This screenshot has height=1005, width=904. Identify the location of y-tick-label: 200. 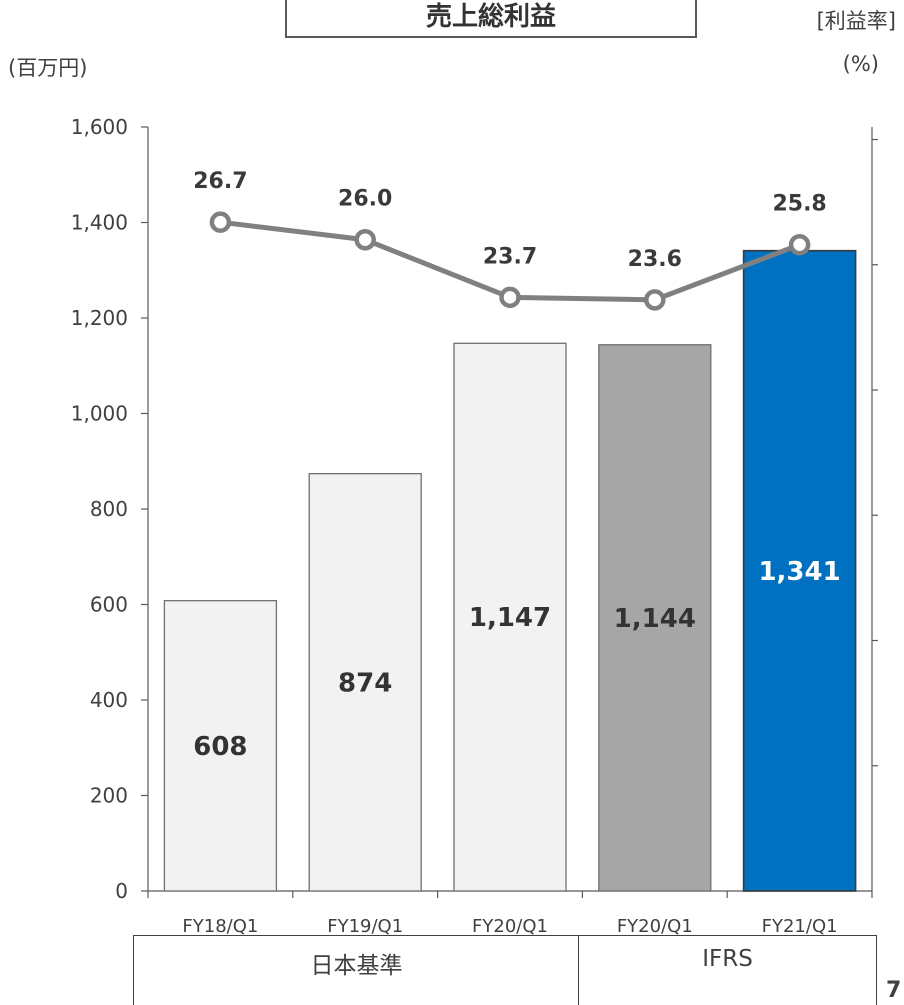
(109, 796).